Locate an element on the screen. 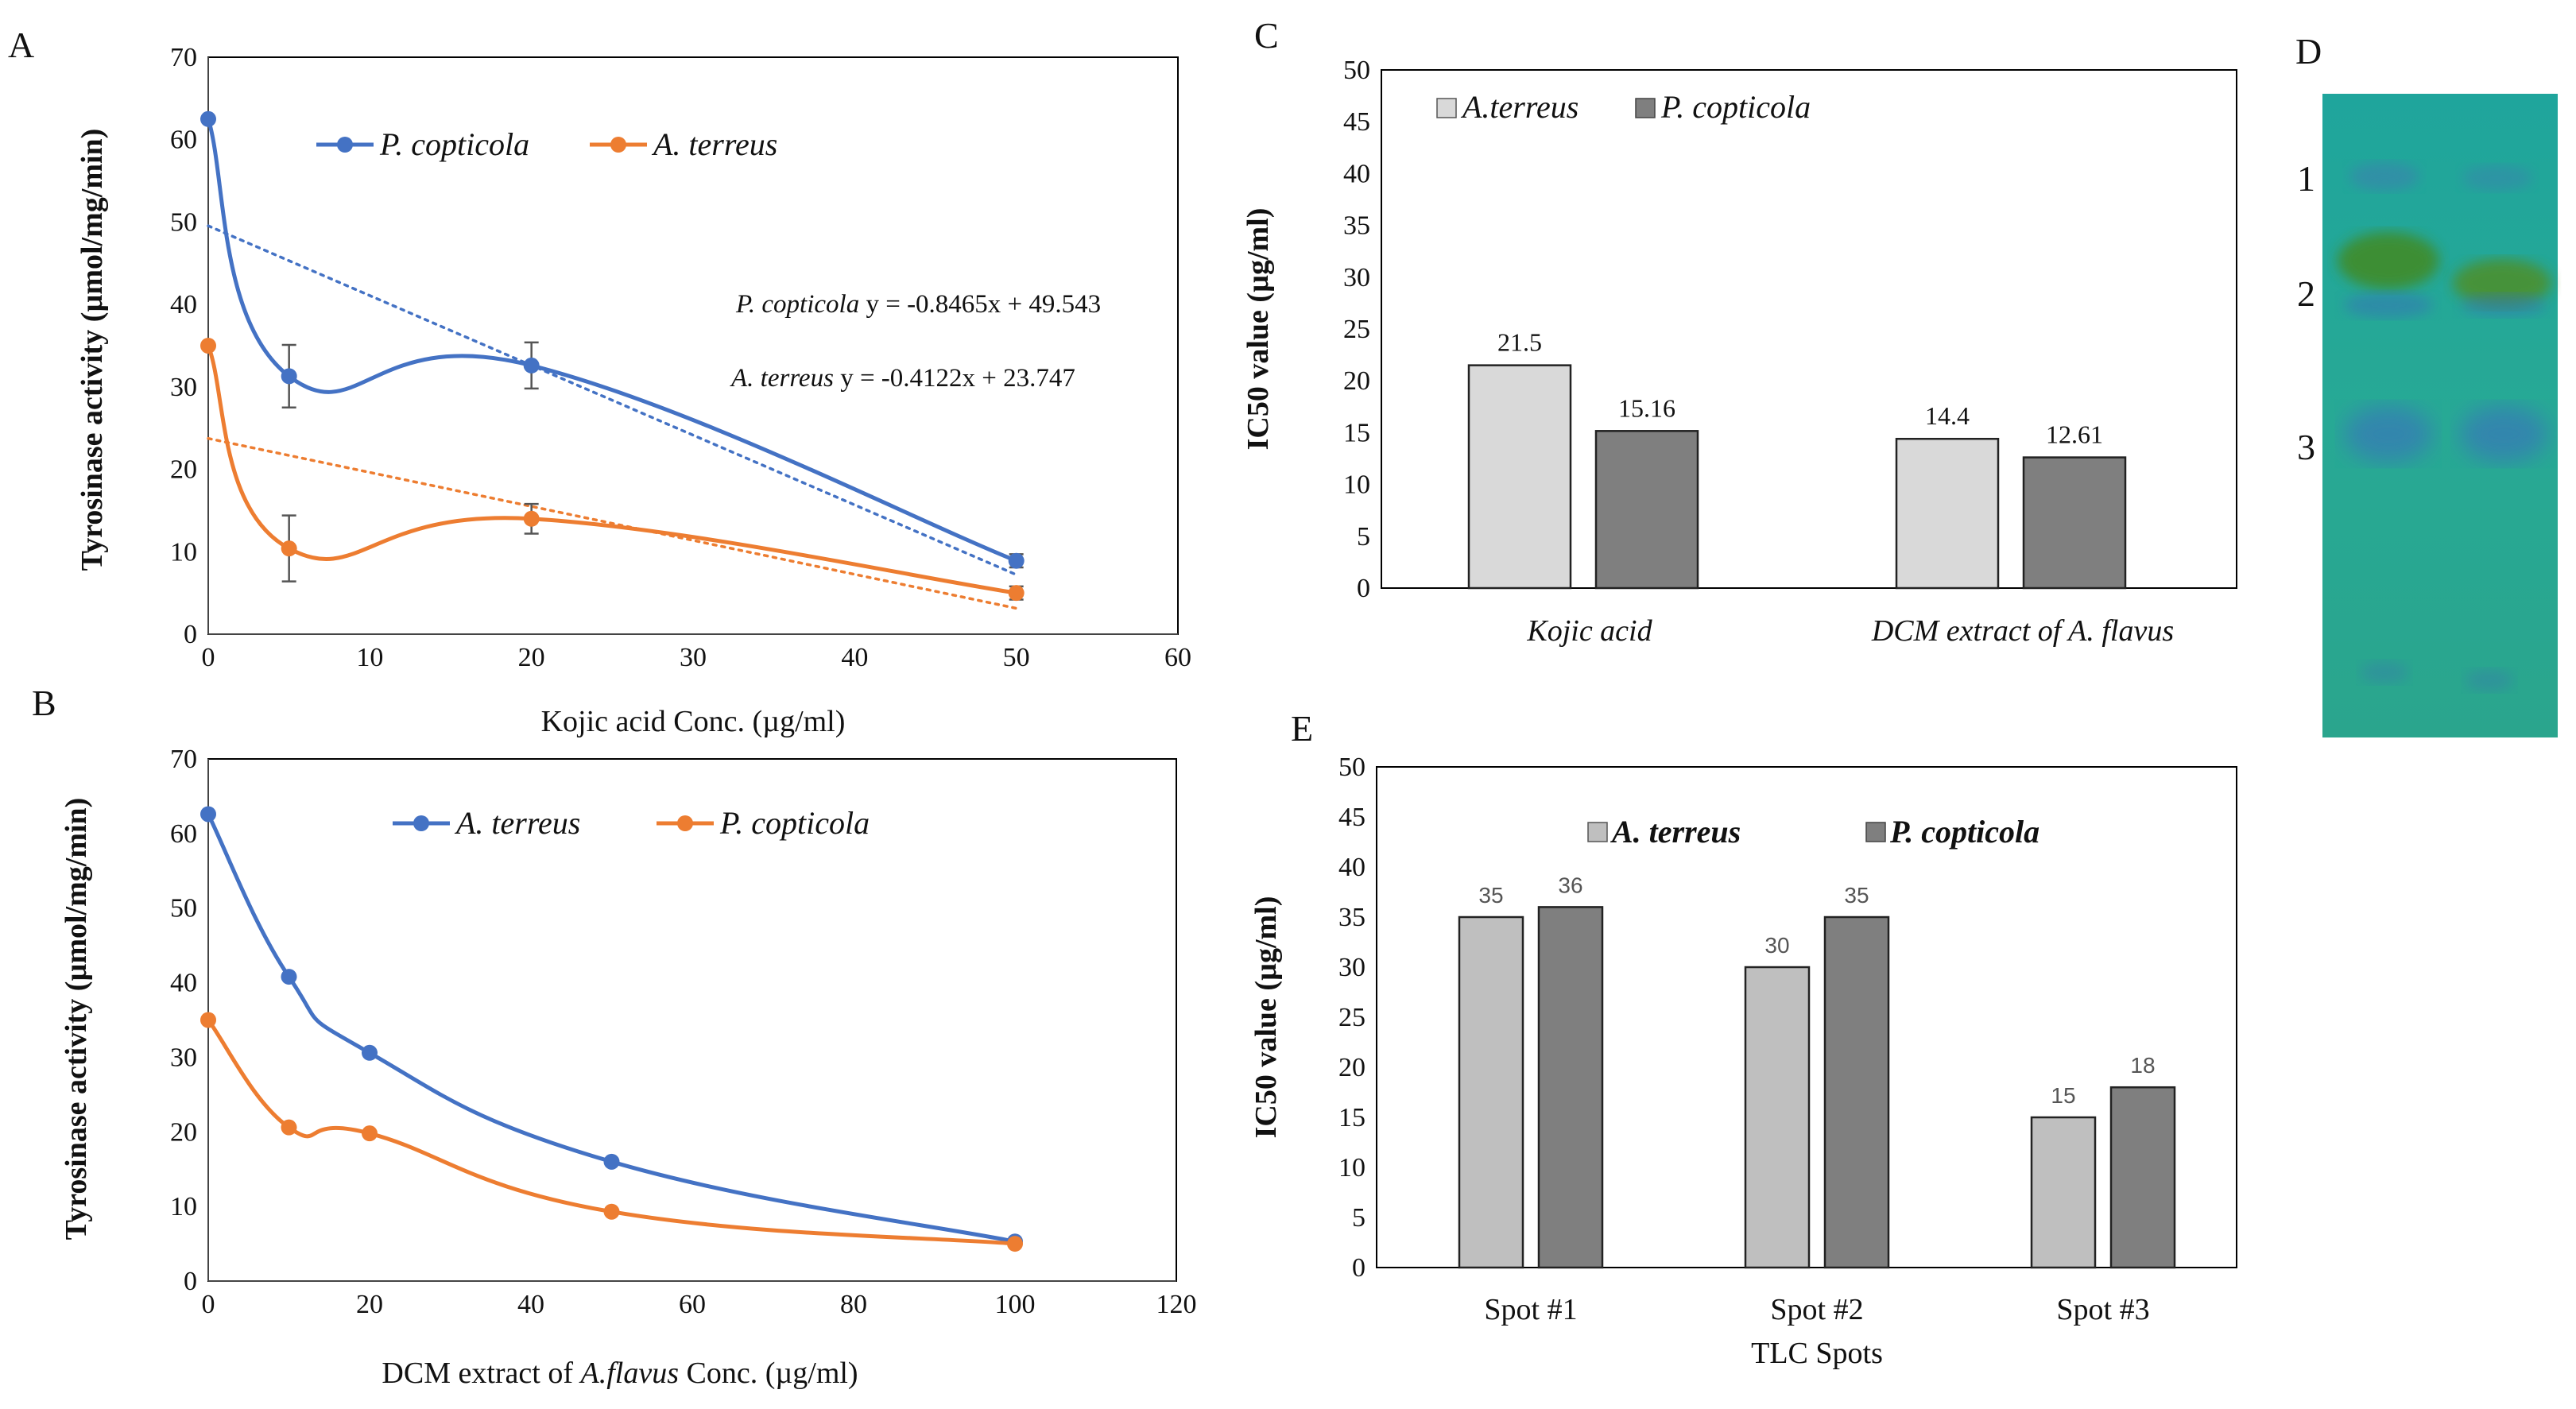  plot-frame-c is located at coordinates (1809, 329).